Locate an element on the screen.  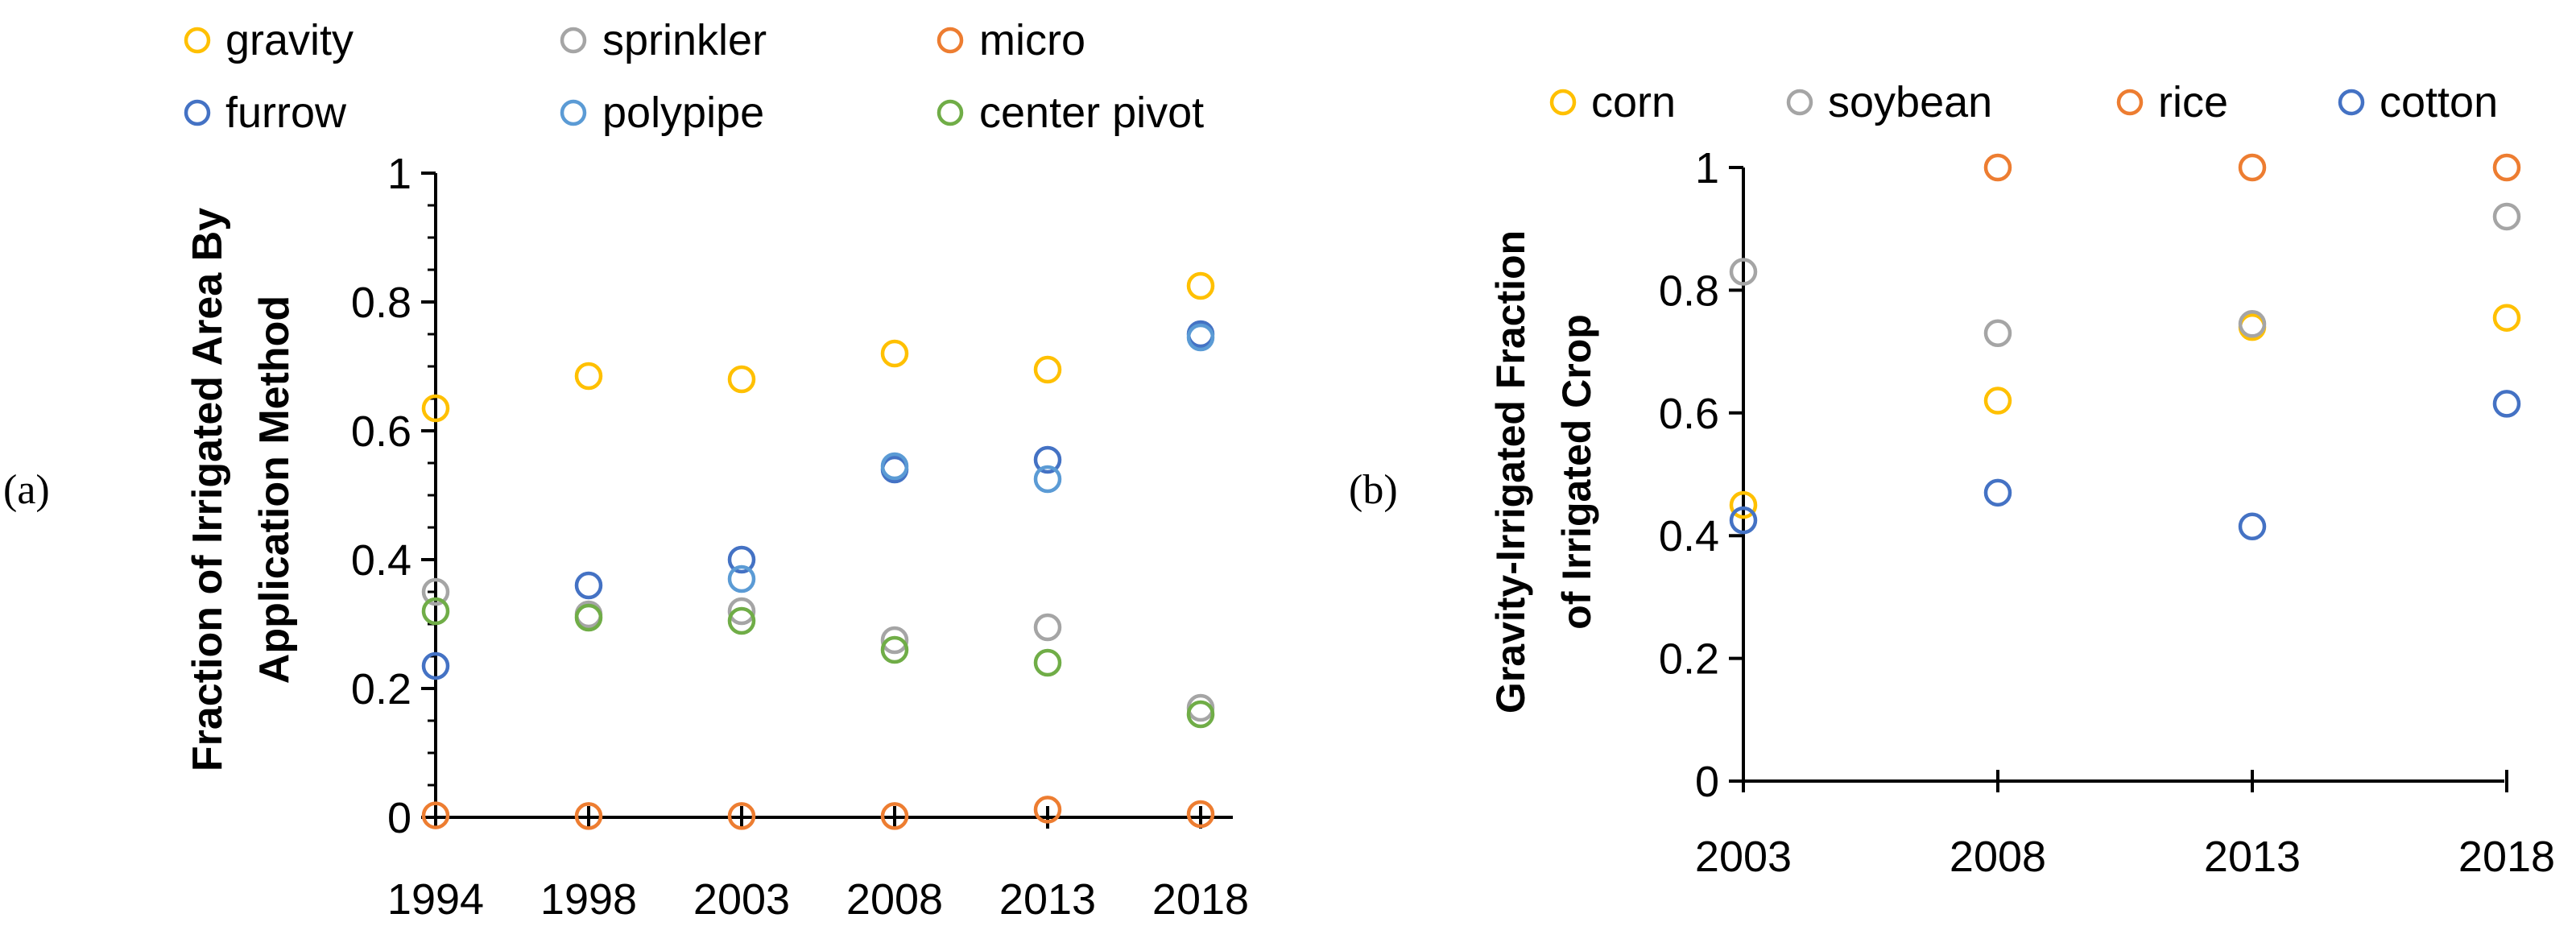
legend-item-rice: rice is located at coordinates (2172, 102).